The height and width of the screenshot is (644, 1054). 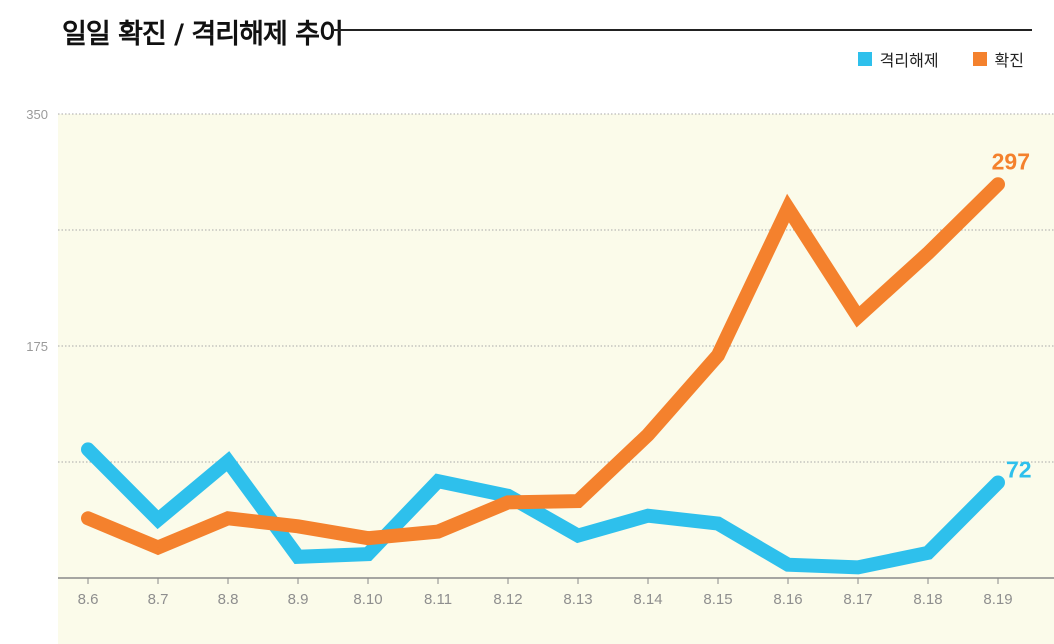 I want to click on x-tick-label: 8.18, so click(x=927, y=599).